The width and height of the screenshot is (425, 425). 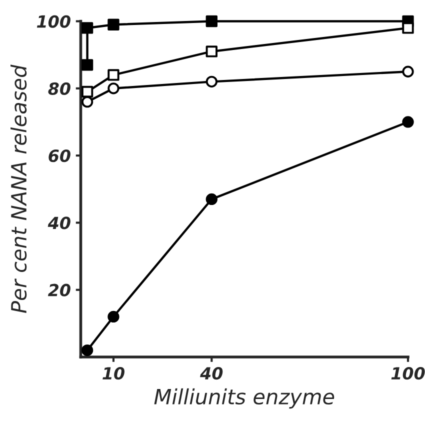 What do you see at coordinates (244, 398) in the screenshot?
I see `x-axis-title: Milliunits enzyme` at bounding box center [244, 398].